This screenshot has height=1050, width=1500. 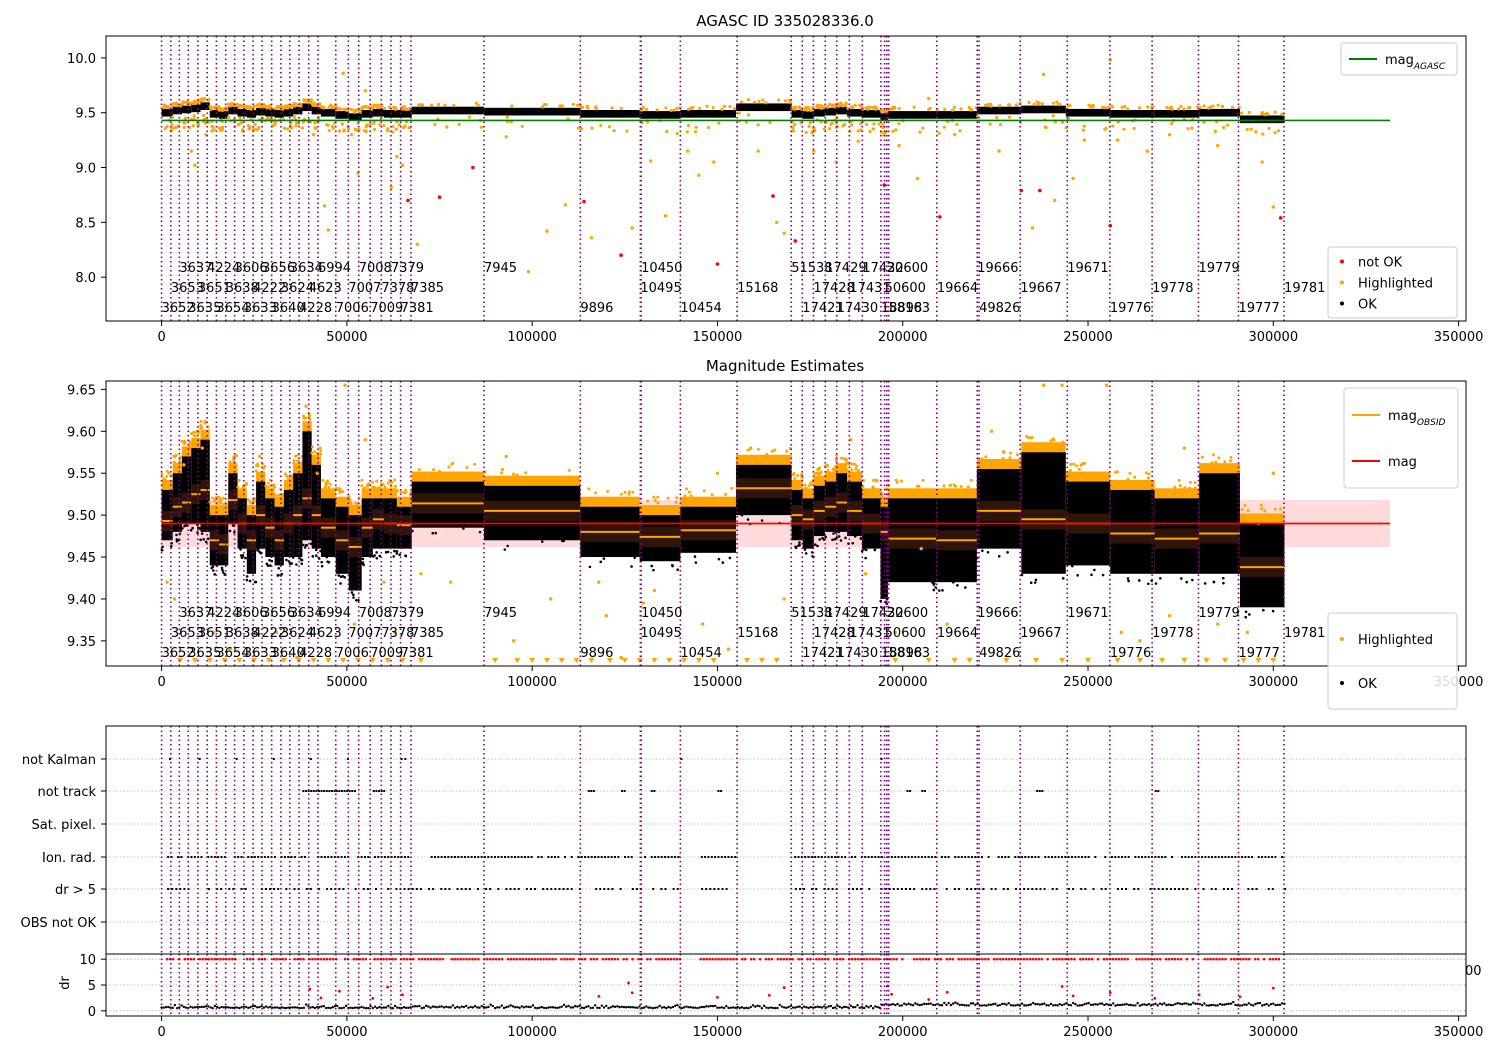 What do you see at coordinates (297, 633) in the screenshot?
I see `obsid-label: 3624` at bounding box center [297, 633].